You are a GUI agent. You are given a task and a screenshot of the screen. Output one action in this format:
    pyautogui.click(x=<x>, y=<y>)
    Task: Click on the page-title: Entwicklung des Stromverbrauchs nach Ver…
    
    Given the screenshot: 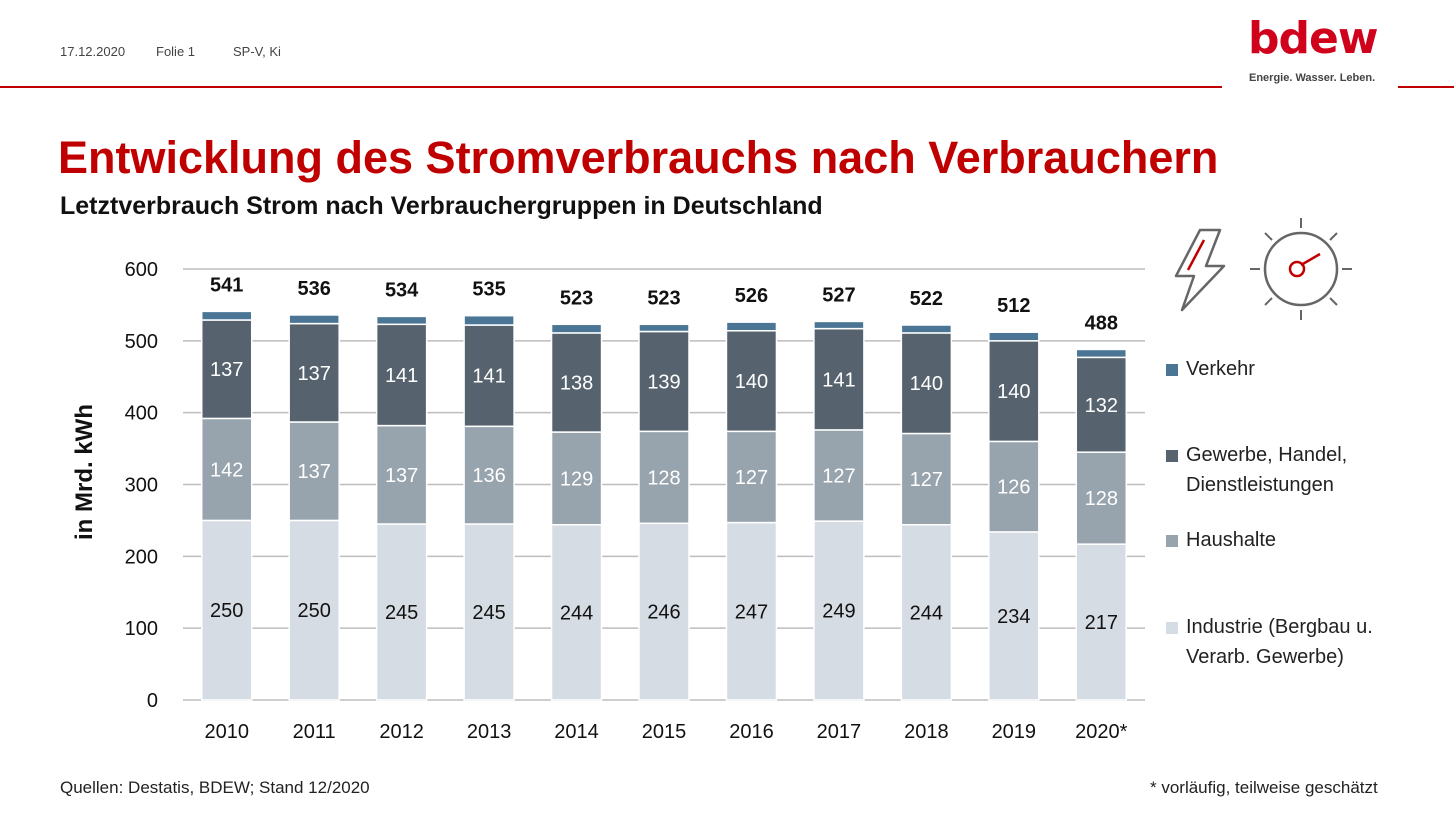 What is the action you would take?
    pyautogui.click(x=638, y=157)
    